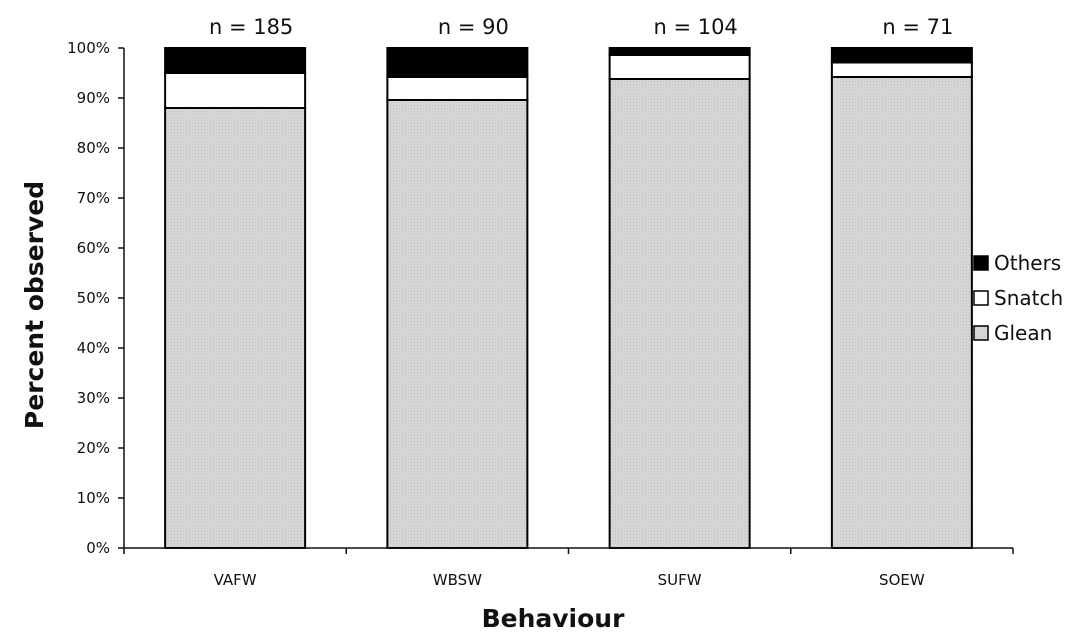 The image size is (1074, 632). I want to click on y-tick-label: 30%, so click(93, 398).